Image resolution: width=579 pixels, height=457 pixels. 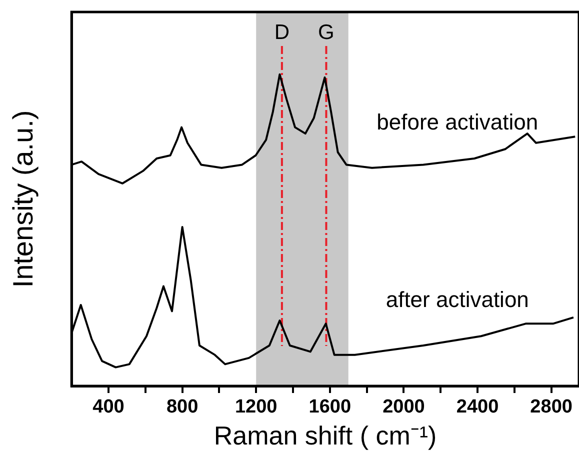 What do you see at coordinates (256, 407) in the screenshot?
I see `x-tick-label: 1200` at bounding box center [256, 407].